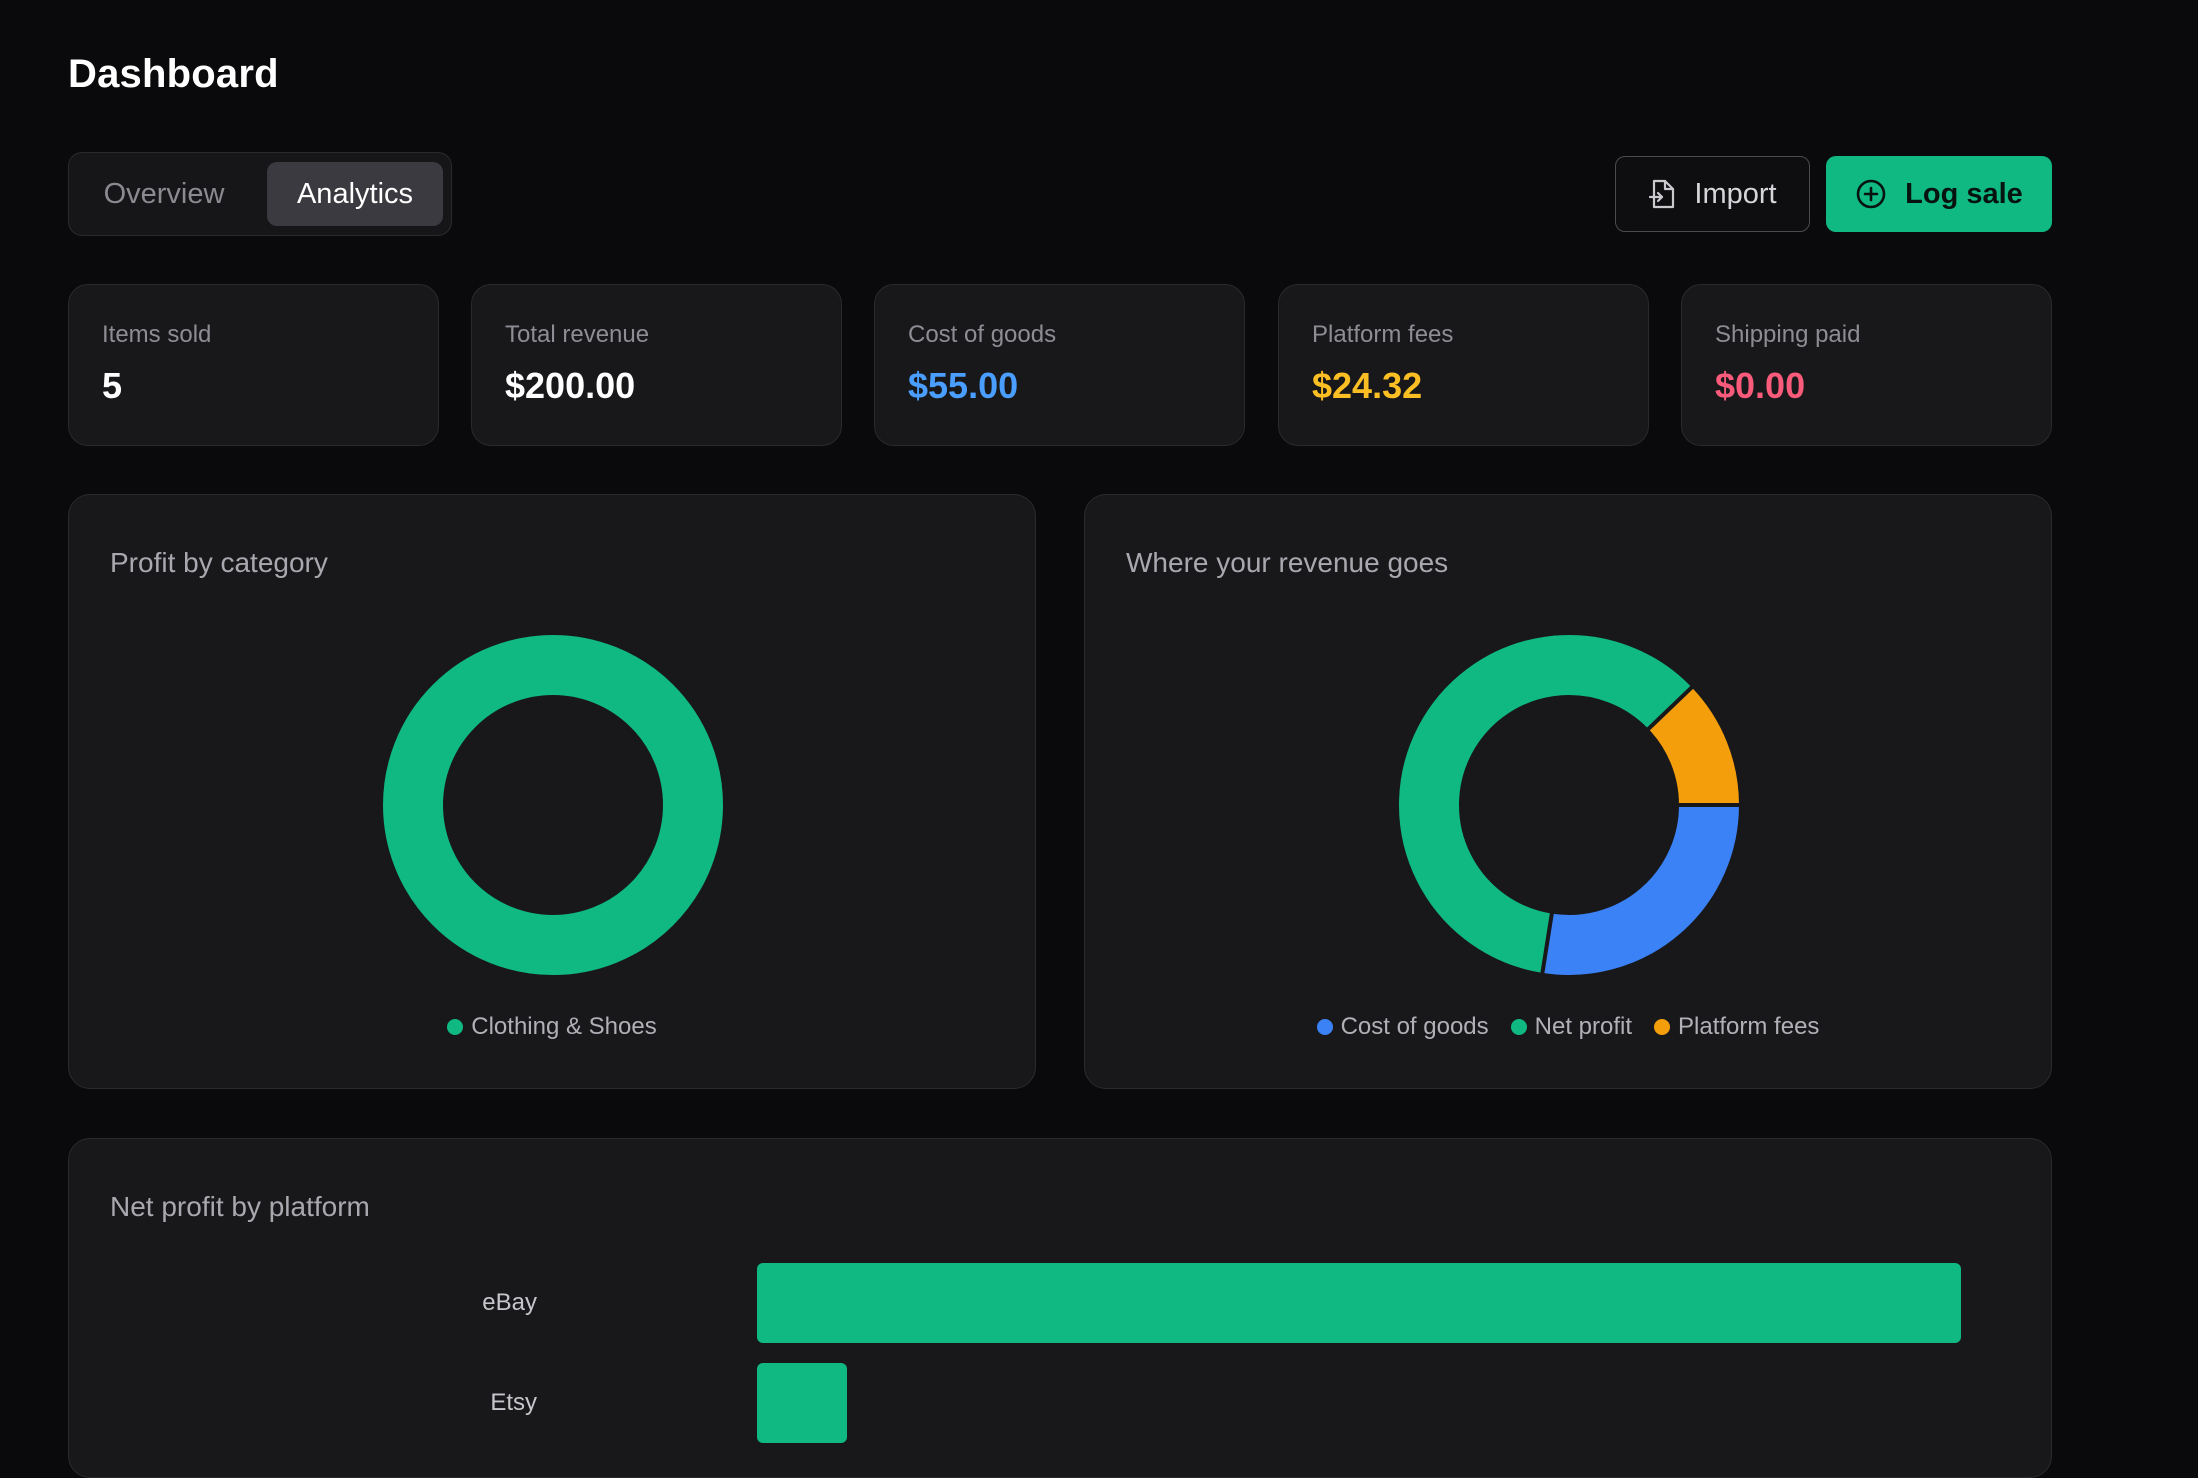 The height and width of the screenshot is (1478, 2198). Describe the element at coordinates (963, 385) in the screenshot. I see `stat-value: $55.00` at that location.